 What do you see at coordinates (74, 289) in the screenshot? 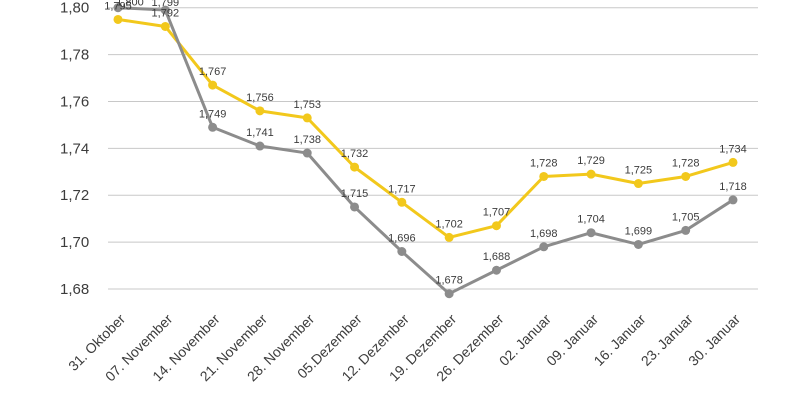
I see `y-tick-label: 1,68` at bounding box center [74, 289].